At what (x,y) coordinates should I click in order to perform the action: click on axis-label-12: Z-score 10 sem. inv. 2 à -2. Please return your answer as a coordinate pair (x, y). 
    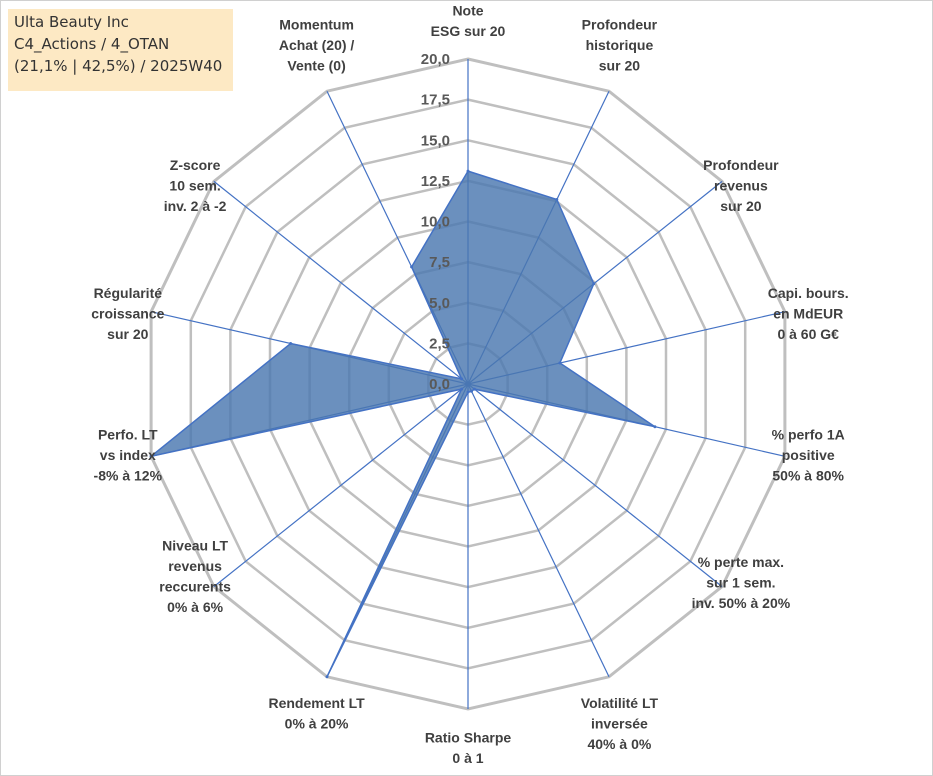
    Looking at the image, I should click on (195, 185).